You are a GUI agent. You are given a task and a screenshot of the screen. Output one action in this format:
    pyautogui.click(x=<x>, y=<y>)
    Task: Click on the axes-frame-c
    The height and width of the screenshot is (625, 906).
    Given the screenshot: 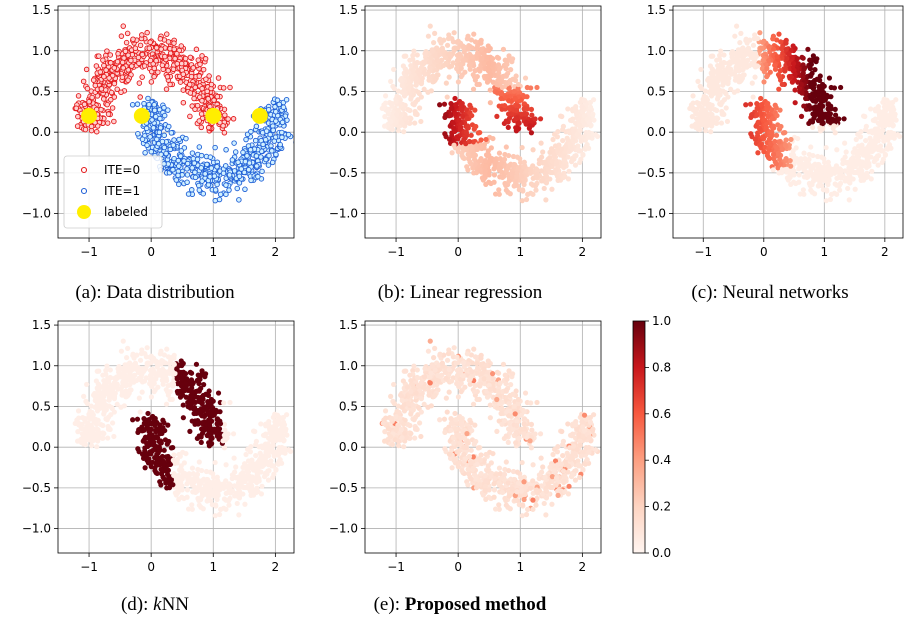 What is the action you would take?
    pyautogui.click(x=788, y=122)
    